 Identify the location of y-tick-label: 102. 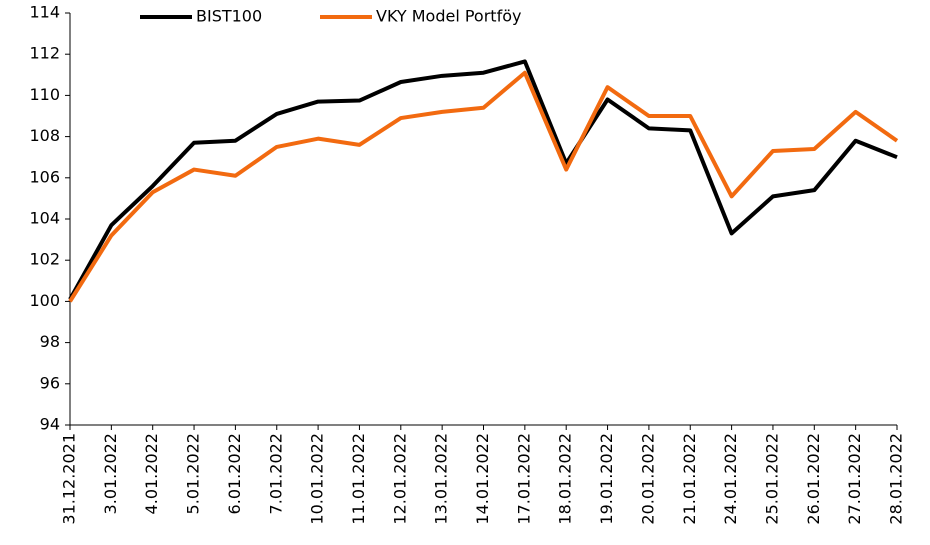
(44, 259).